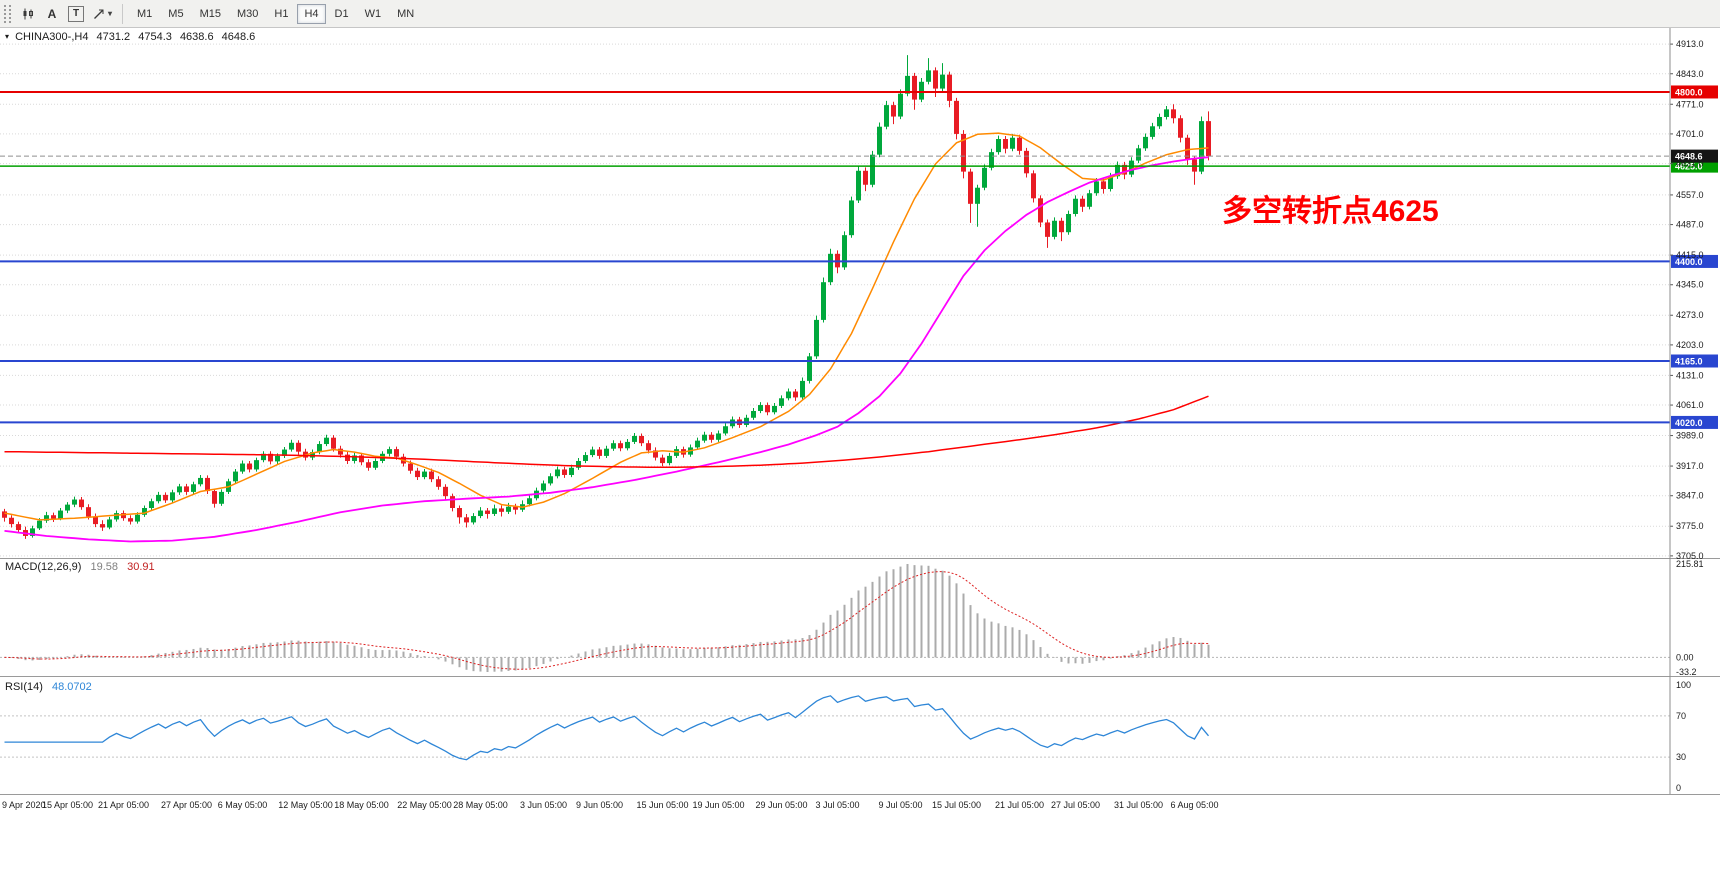 This screenshot has height=893, width=1720. I want to click on svg-text: 4020.0, so click(1689, 423).